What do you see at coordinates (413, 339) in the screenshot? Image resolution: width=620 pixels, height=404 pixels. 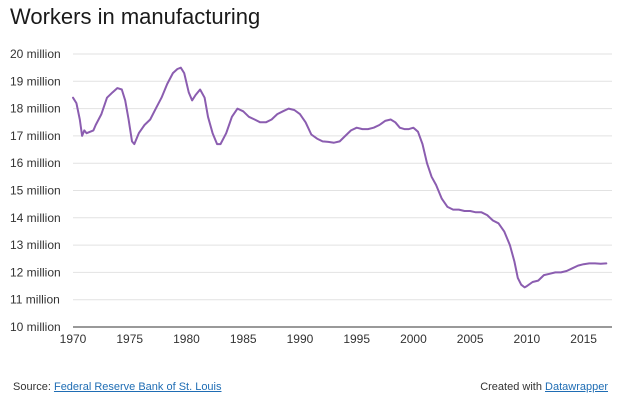 I see `x-tick-label: 2000` at bounding box center [413, 339].